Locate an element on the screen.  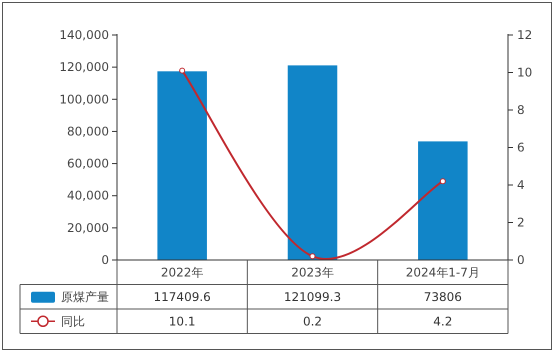
x-tick-label: 2023年 is located at coordinates (312, 272).